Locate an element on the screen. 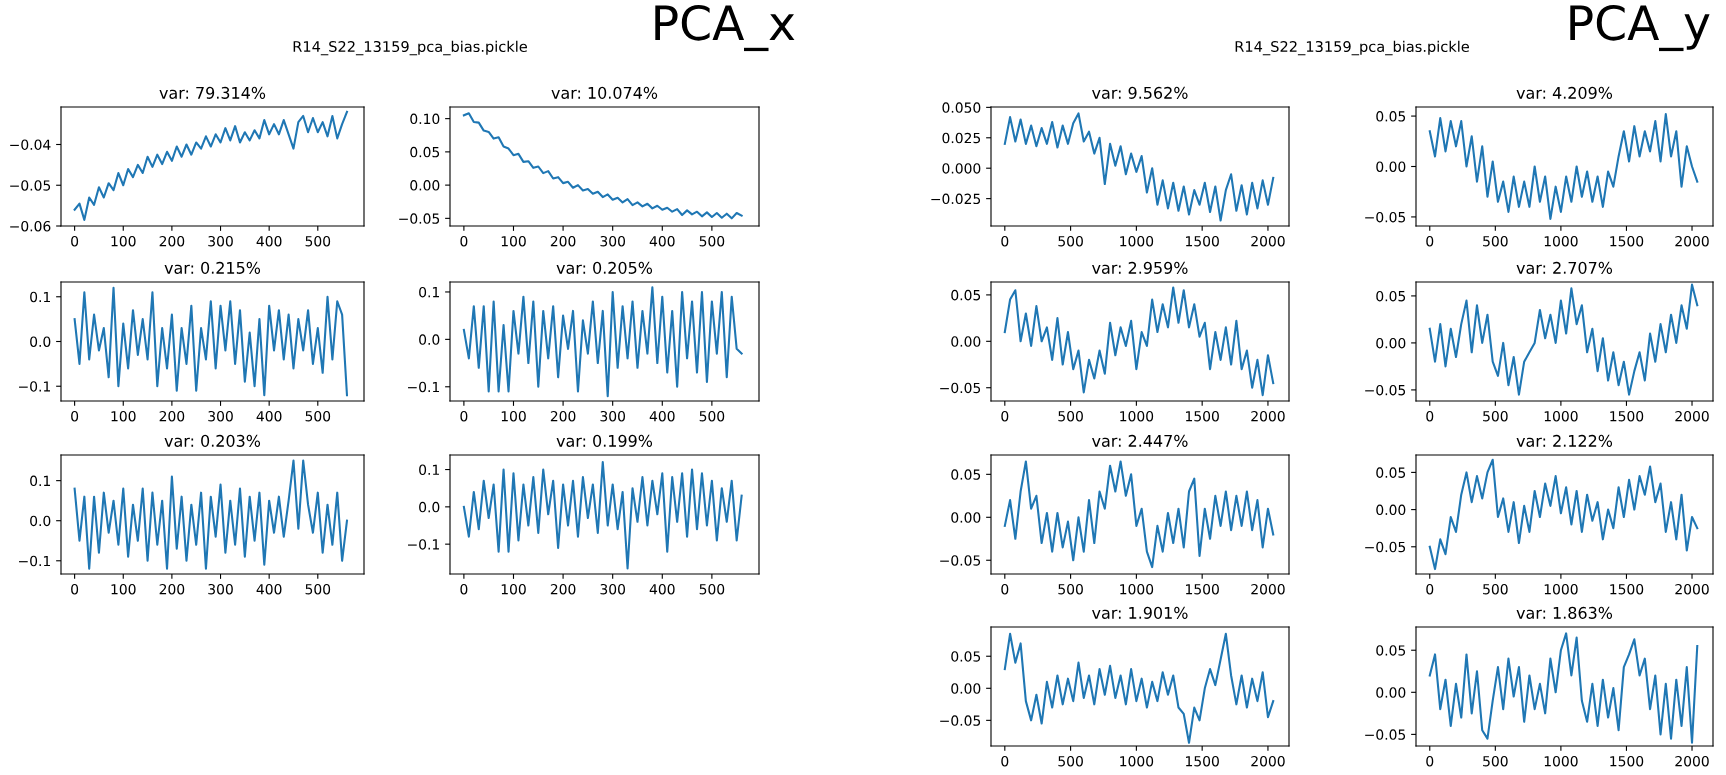 The height and width of the screenshot is (775, 1726). chart-title: var: 2.707% is located at coordinates (1564, 267).